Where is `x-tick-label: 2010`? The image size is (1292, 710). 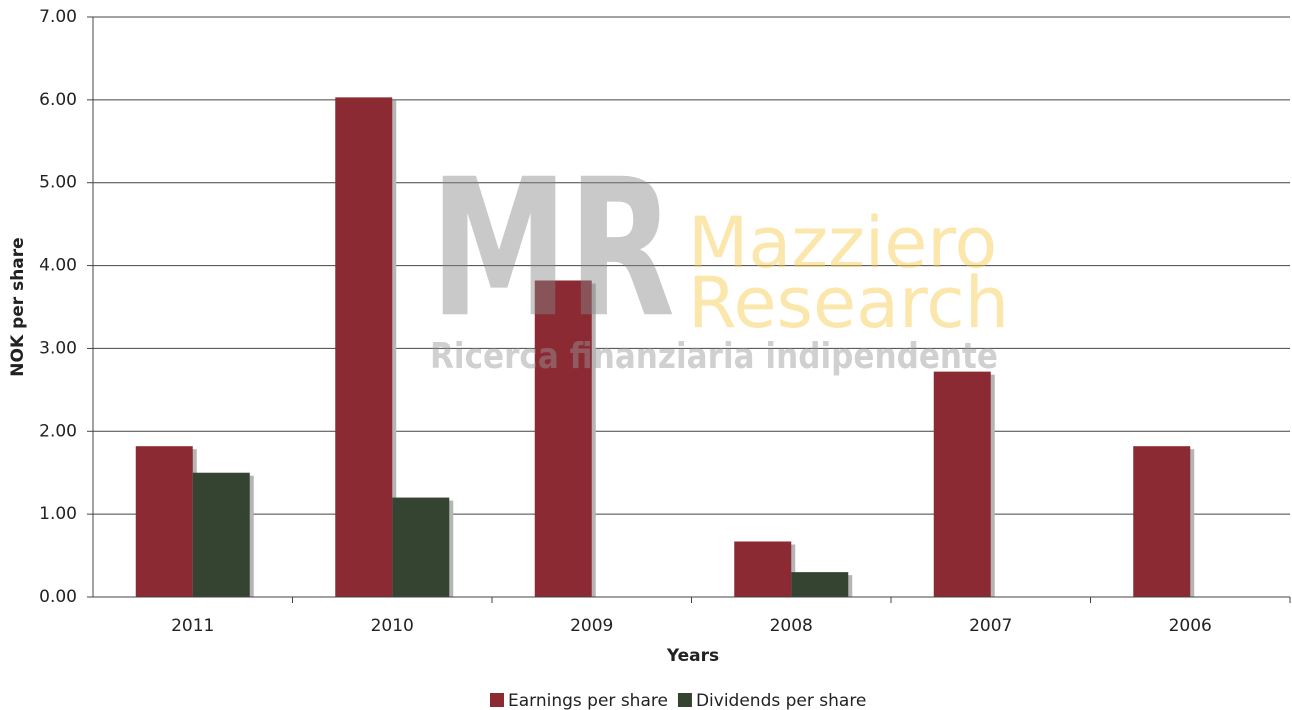
x-tick-label: 2010 is located at coordinates (392, 626).